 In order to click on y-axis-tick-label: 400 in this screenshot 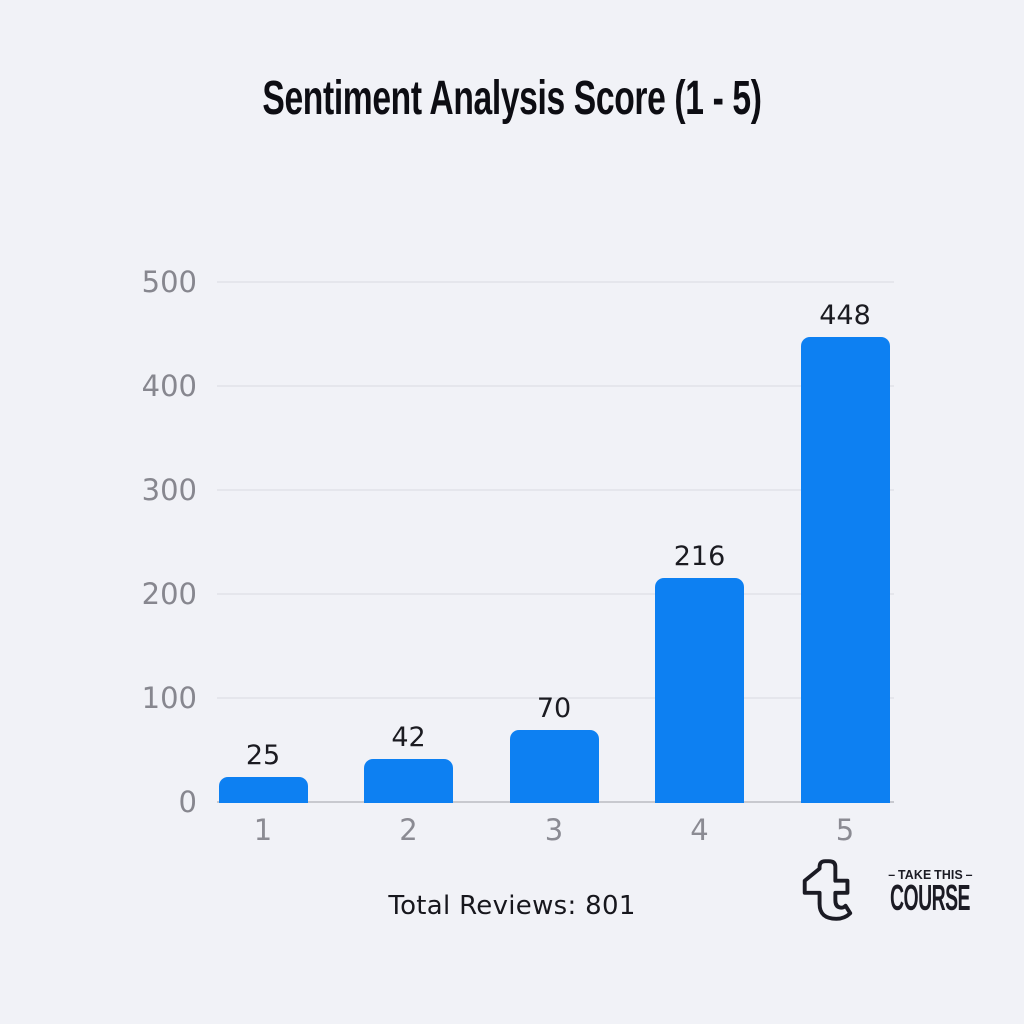, I will do `click(169, 385)`.